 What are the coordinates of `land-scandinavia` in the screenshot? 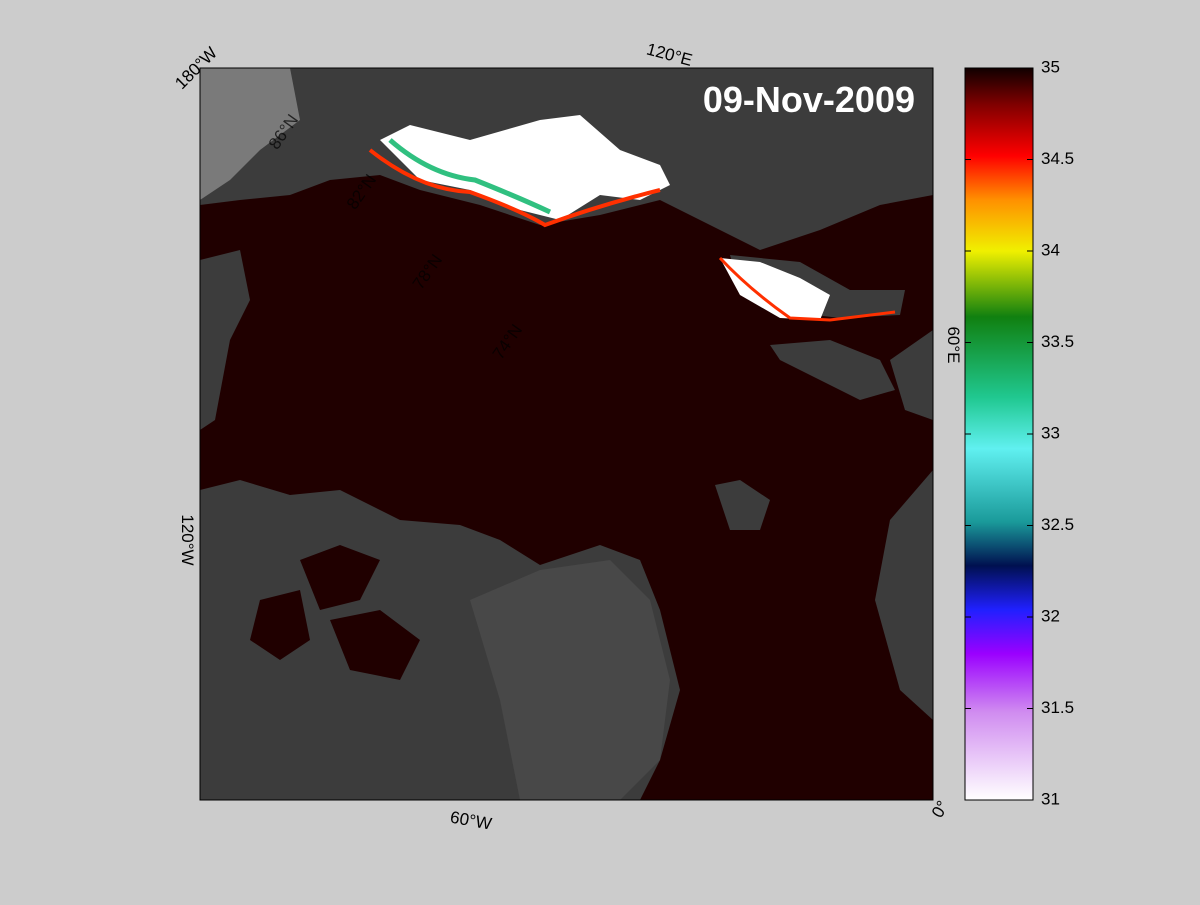 It's located at (911, 375).